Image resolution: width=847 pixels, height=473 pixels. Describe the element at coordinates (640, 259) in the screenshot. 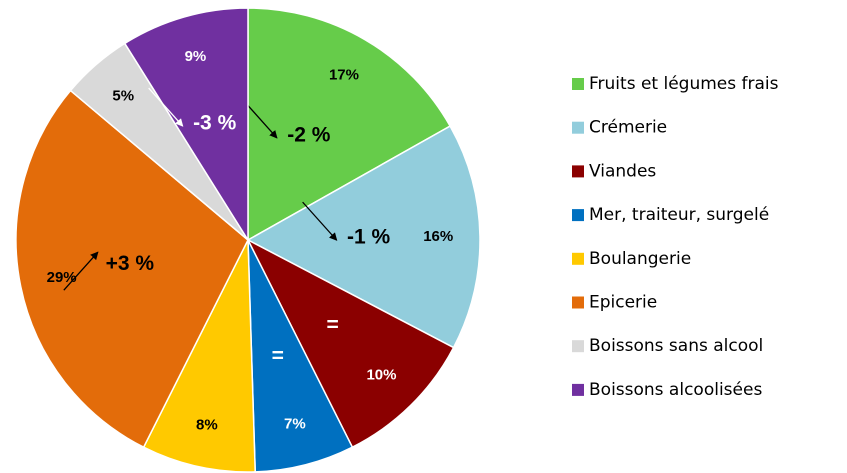

I see `legend-label: Boulangerie` at that location.